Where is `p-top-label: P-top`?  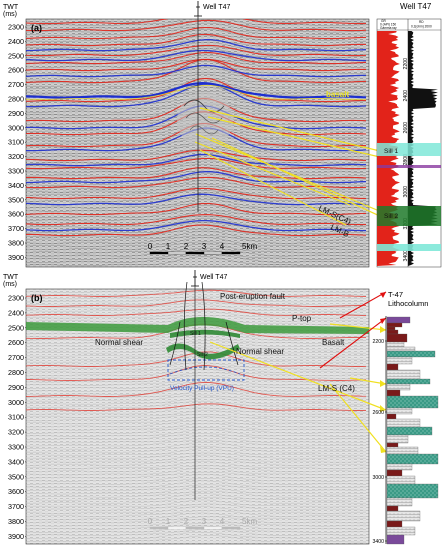
p-top-label: P-top is located at coordinates (302, 318).